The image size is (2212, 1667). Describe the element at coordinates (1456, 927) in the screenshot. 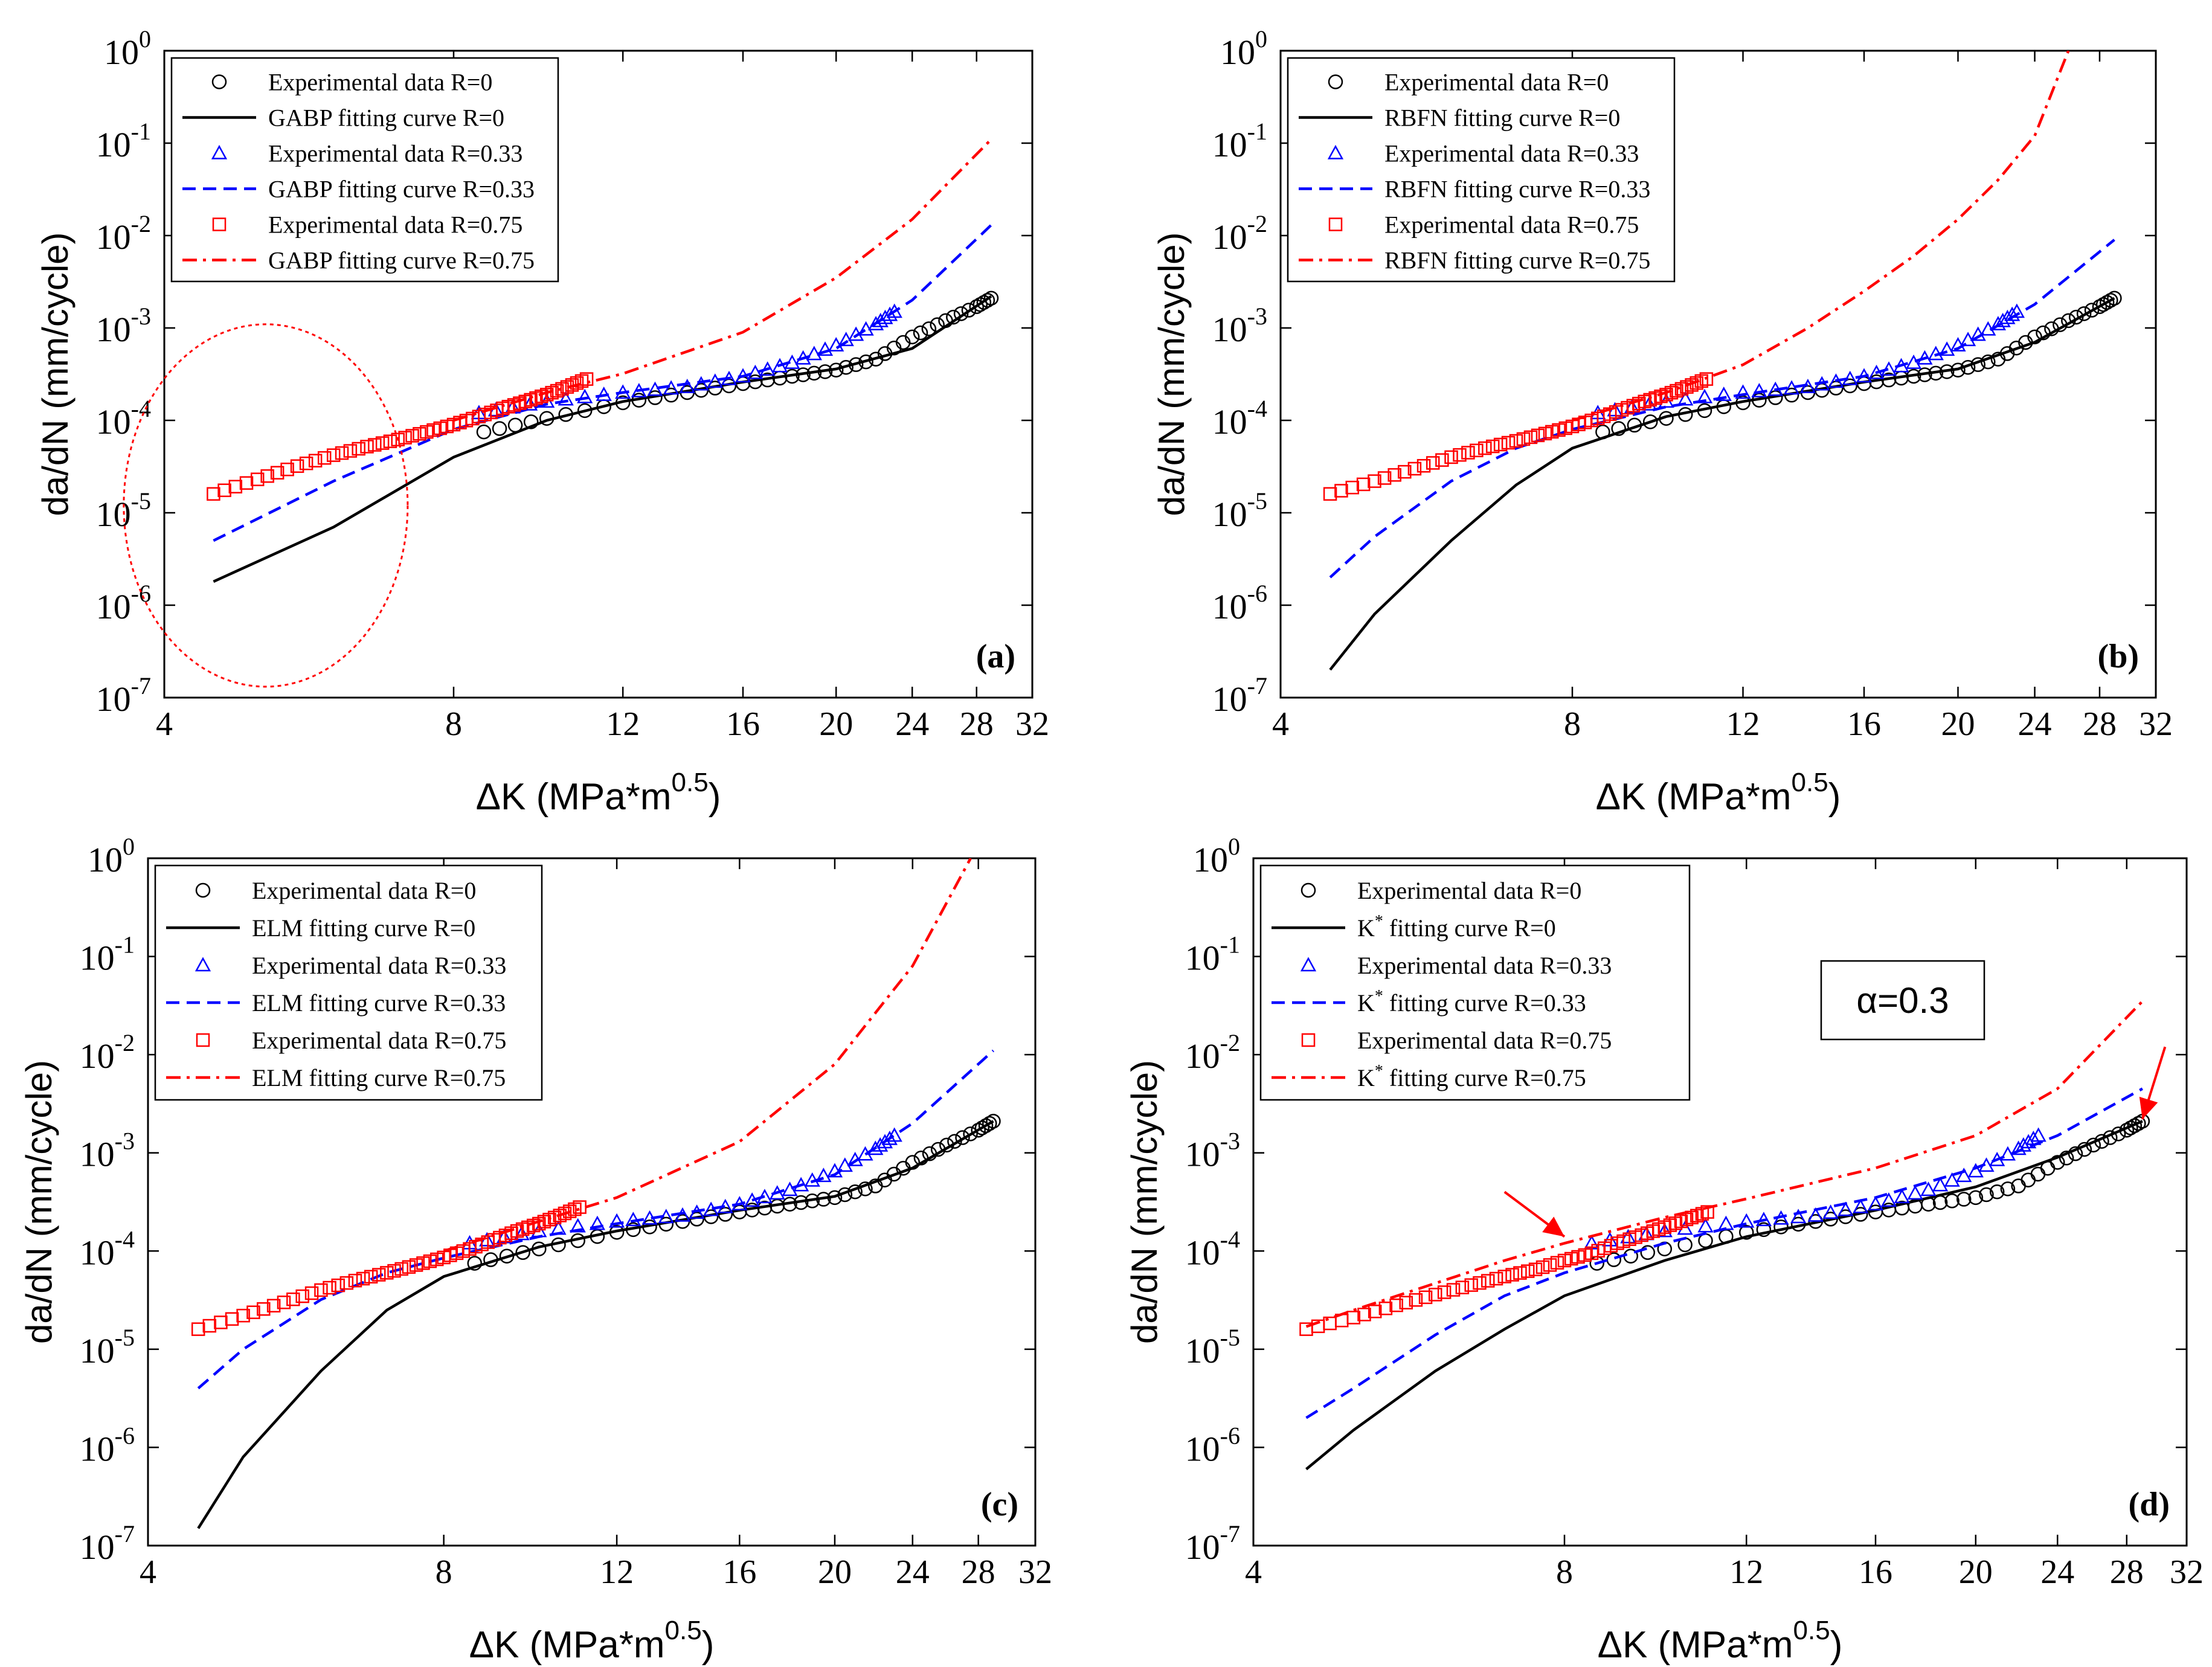

I see `legend-label: K* fitting curve R=0` at that location.